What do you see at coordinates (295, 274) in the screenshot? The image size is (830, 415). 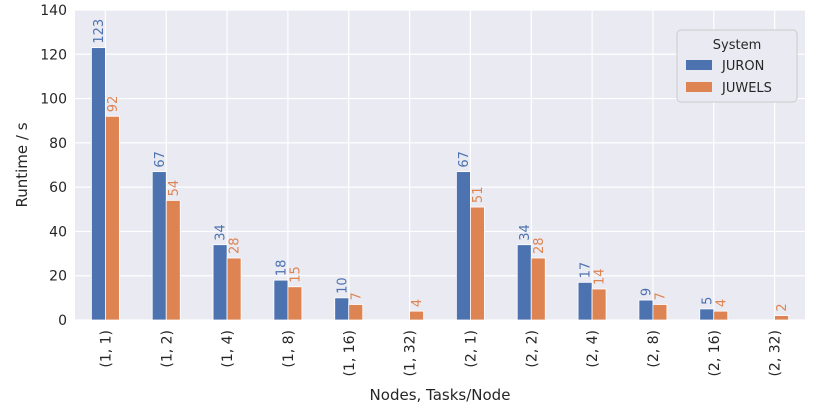 I see `data-label-juwels-3: 15` at bounding box center [295, 274].